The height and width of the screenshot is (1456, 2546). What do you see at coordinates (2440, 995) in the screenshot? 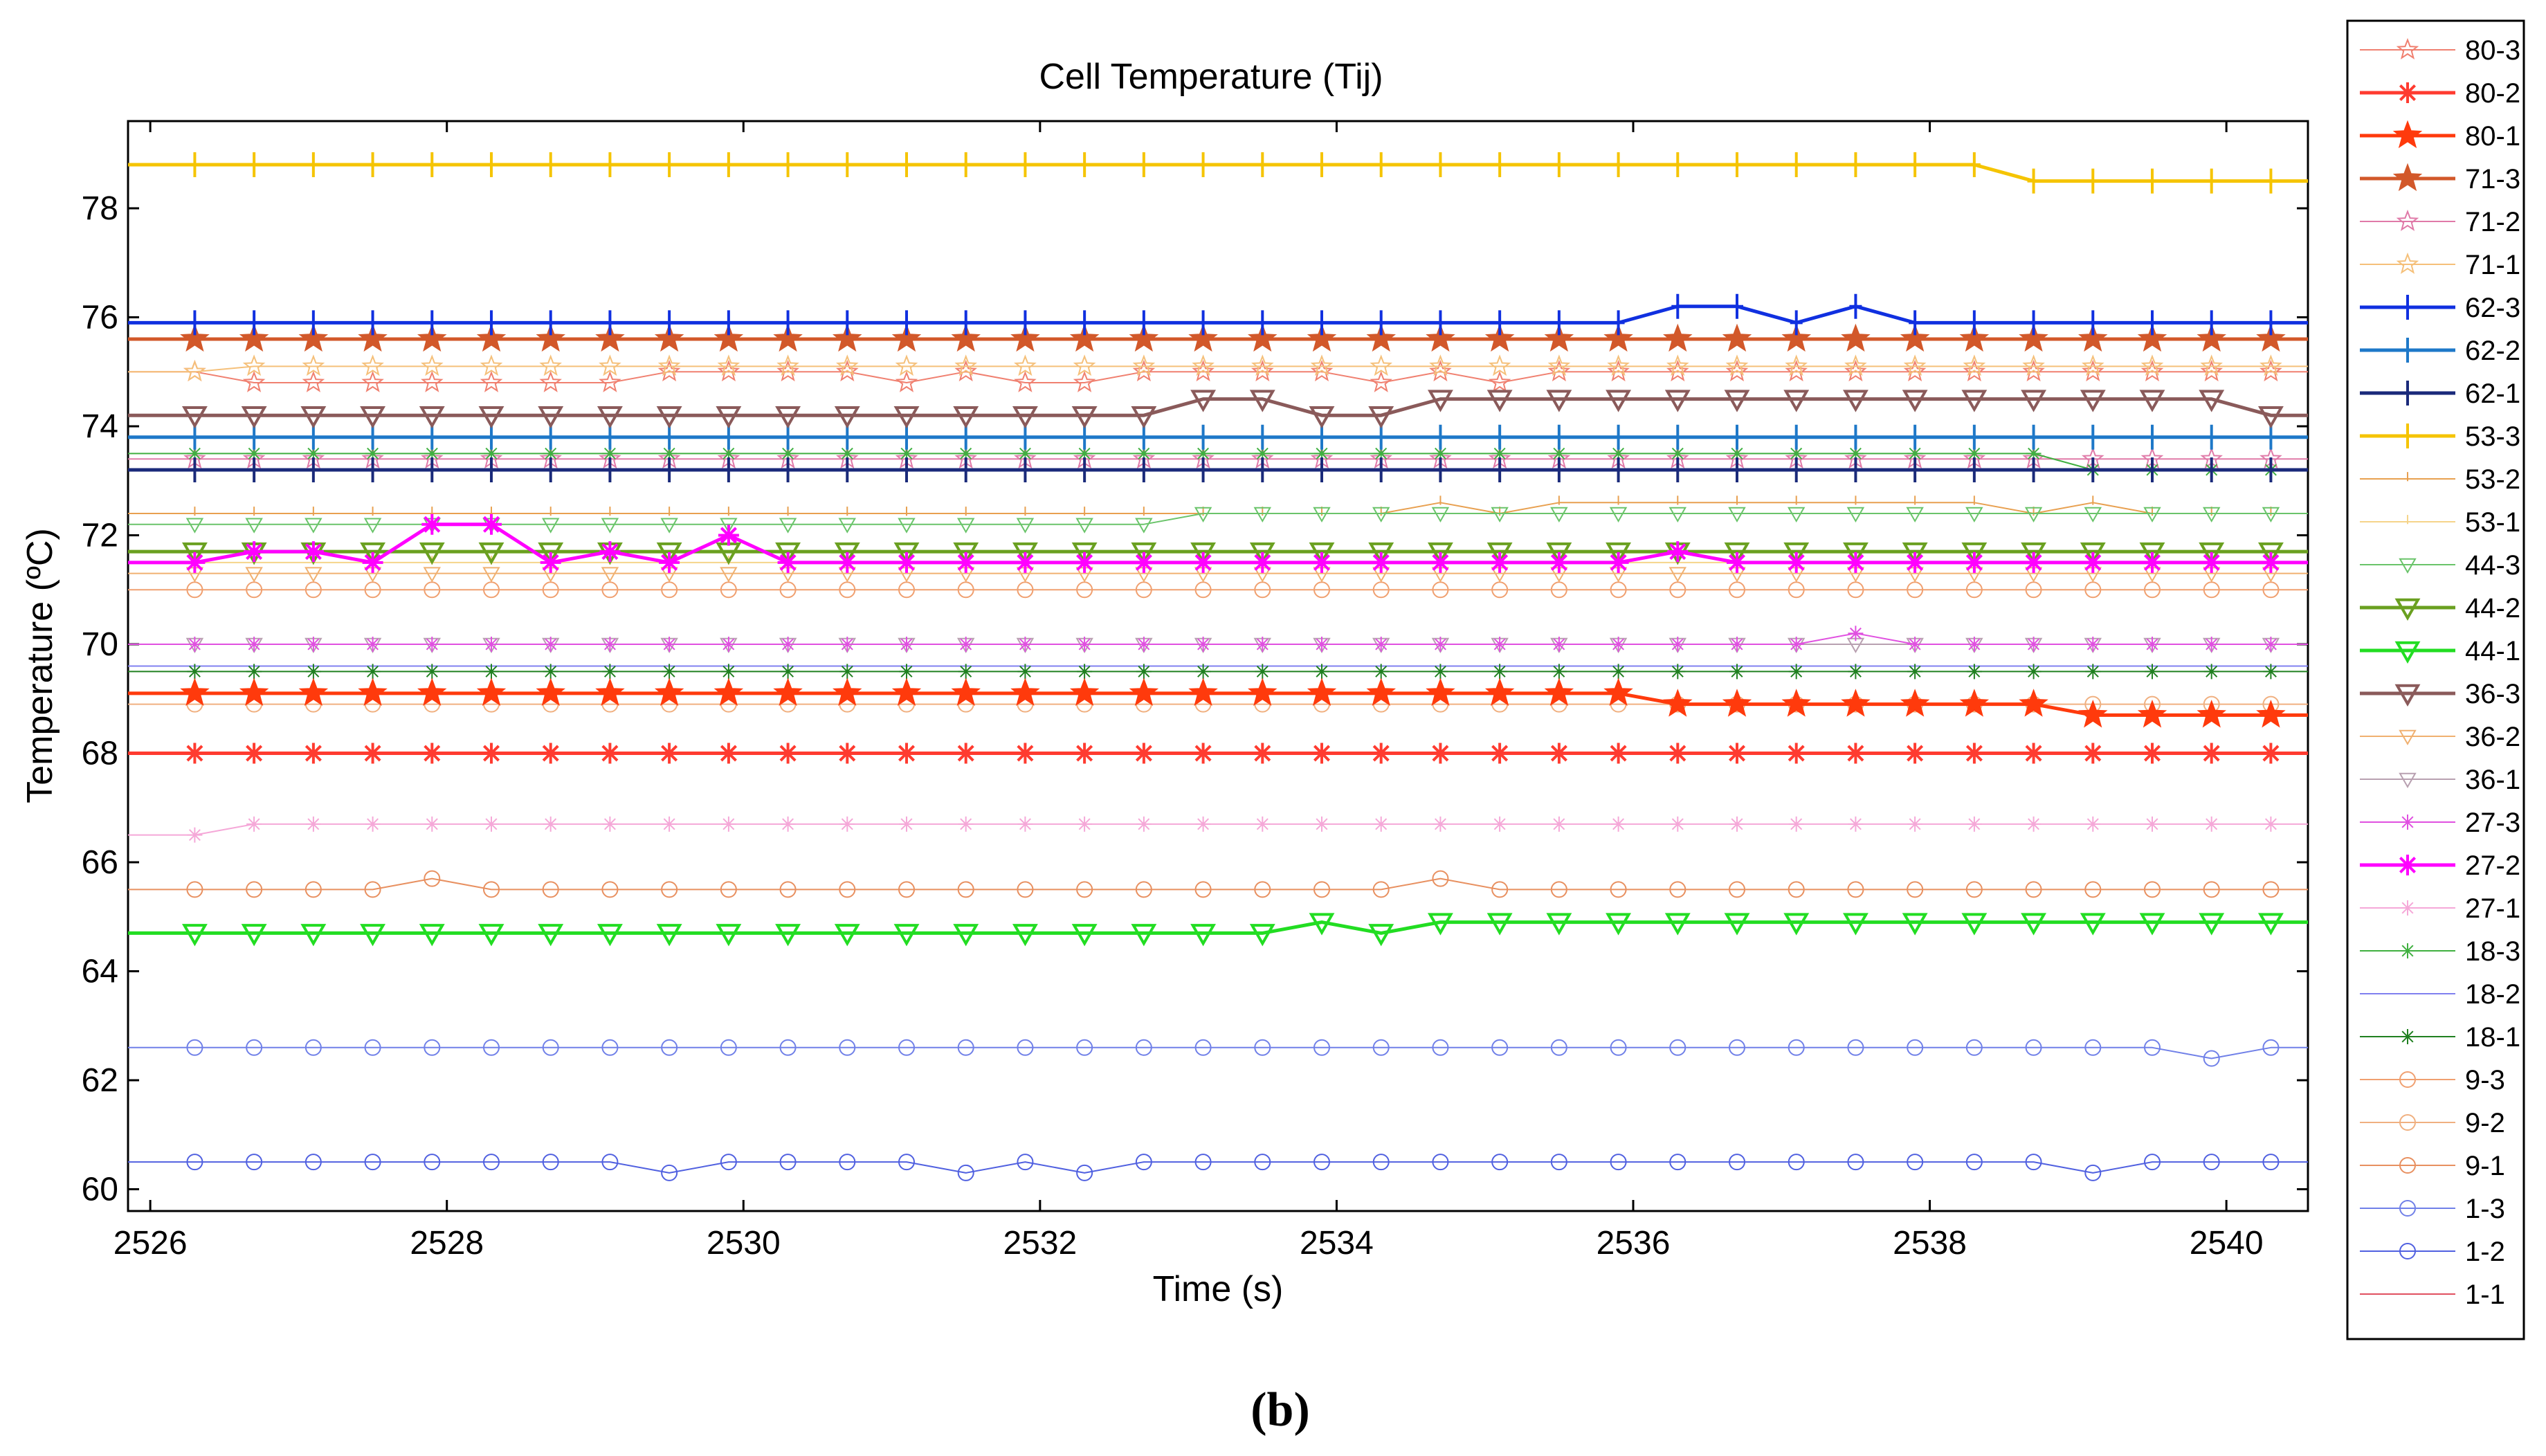
I see `legend-item-18-2: 18-2` at bounding box center [2440, 995].